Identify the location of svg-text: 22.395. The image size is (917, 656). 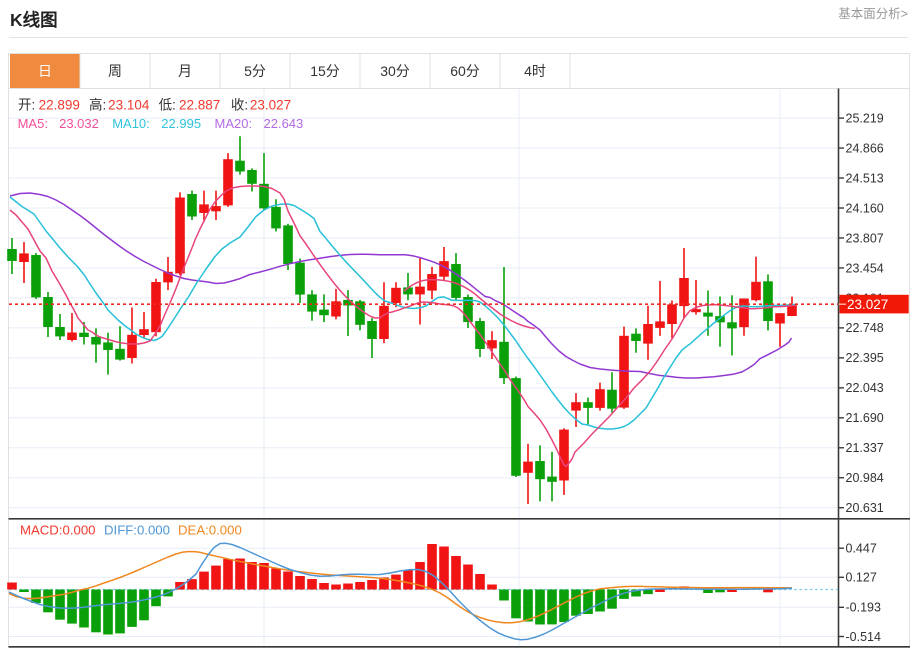
(865, 358).